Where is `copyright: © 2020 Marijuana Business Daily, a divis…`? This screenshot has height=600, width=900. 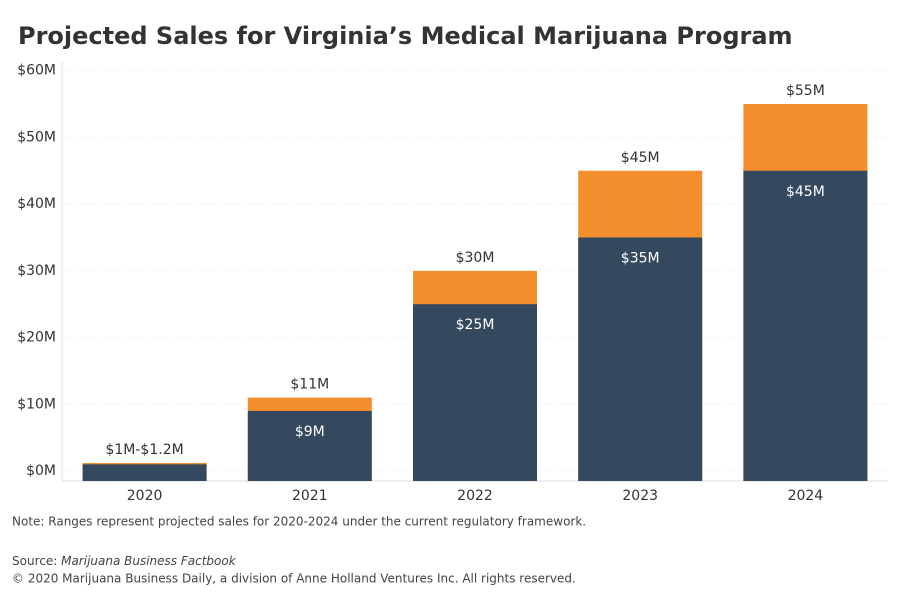 copyright: © 2020 Marijuana Business Daily, a divis… is located at coordinates (294, 579).